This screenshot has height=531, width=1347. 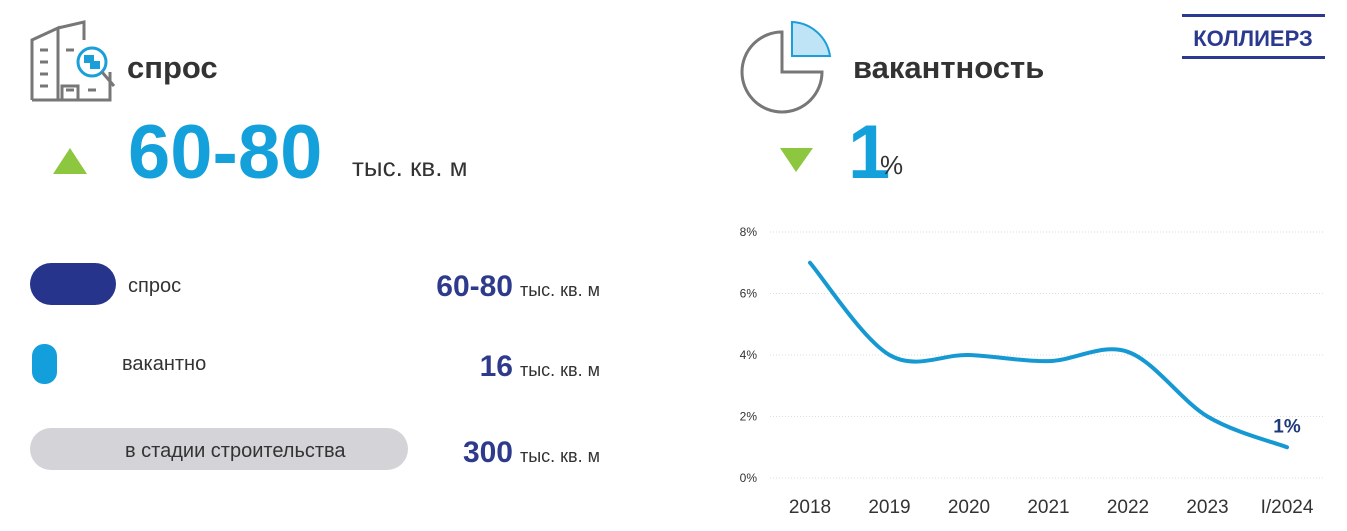 What do you see at coordinates (948, 67) in the screenshot?
I see `vacancy-title: вакантность` at bounding box center [948, 67].